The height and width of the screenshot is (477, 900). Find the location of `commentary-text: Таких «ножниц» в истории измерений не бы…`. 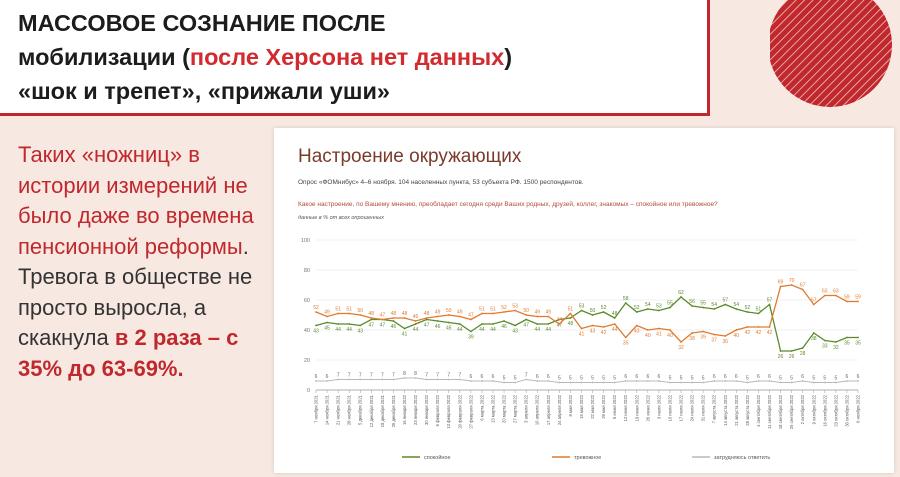

commentary-text: Таких «ножниц» в истории измерений не бы… is located at coordinates (140, 262).